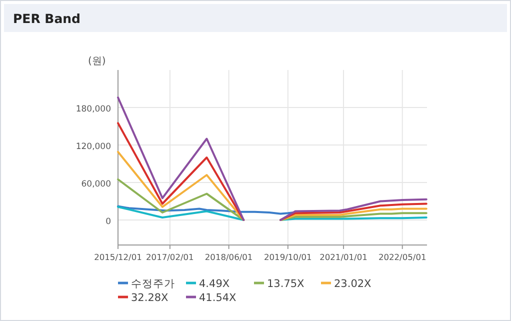  Describe the element at coordinates (205, 210) in the screenshot. I see `line-series` at that location.